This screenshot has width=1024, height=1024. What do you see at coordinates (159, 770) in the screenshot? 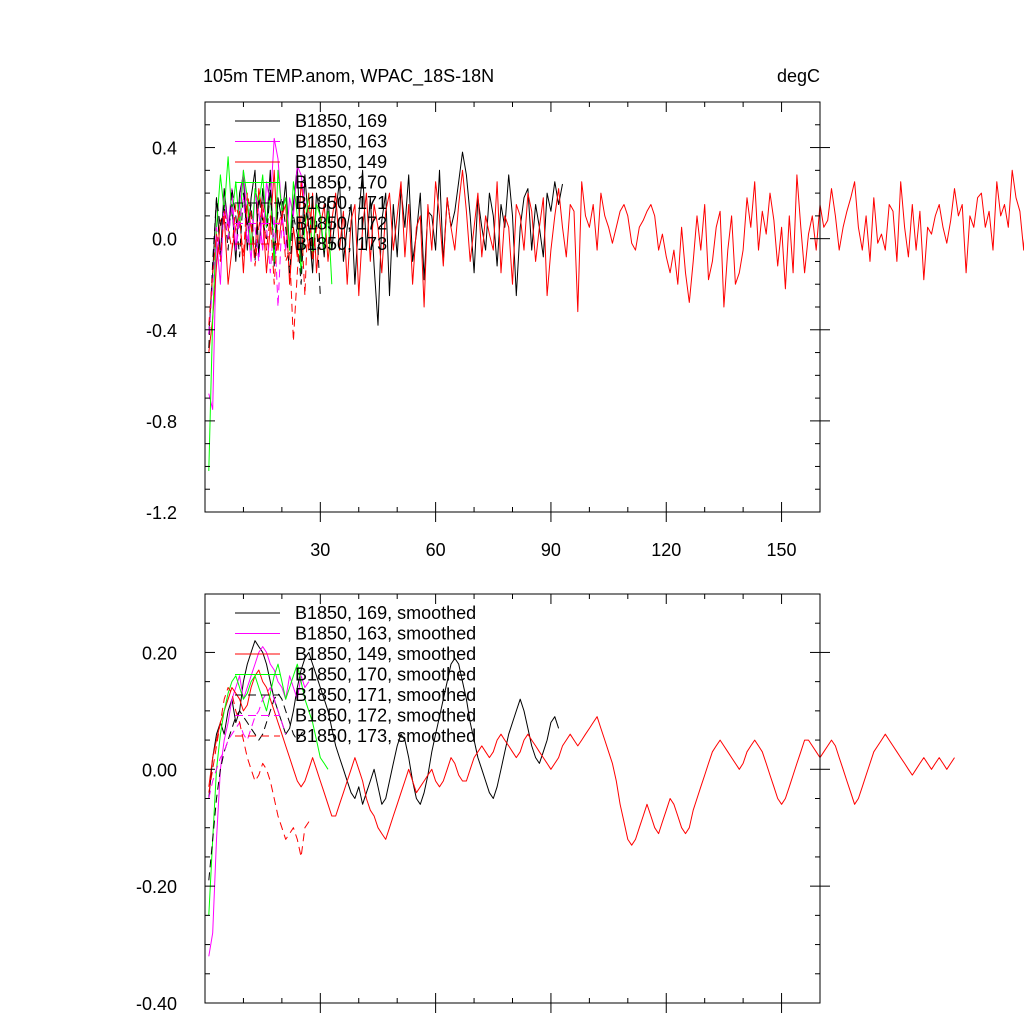
I see `y-tick-label-1-1: 0.00` at bounding box center [159, 770].